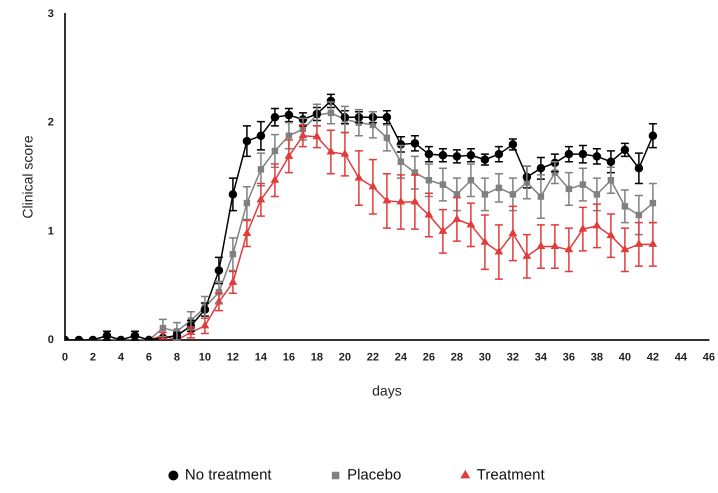 The height and width of the screenshot is (493, 718). I want to click on x-tick-label: 4, so click(121, 358).